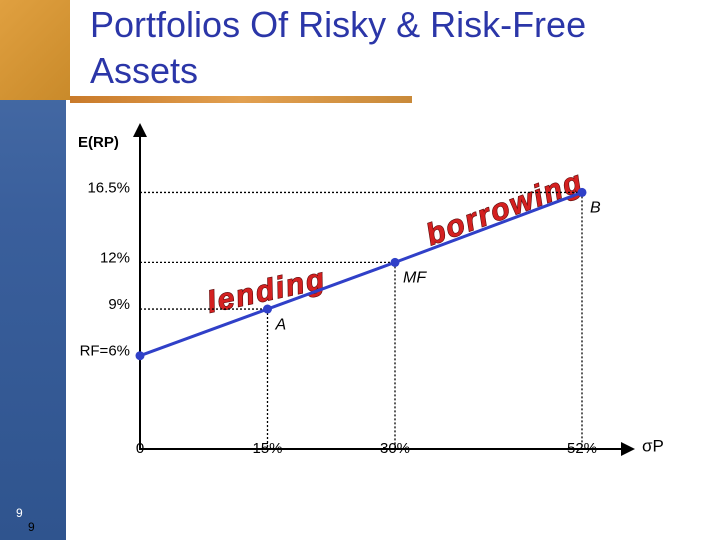 The image size is (720, 540). I want to click on y-tick-label: 12%, so click(115, 257).